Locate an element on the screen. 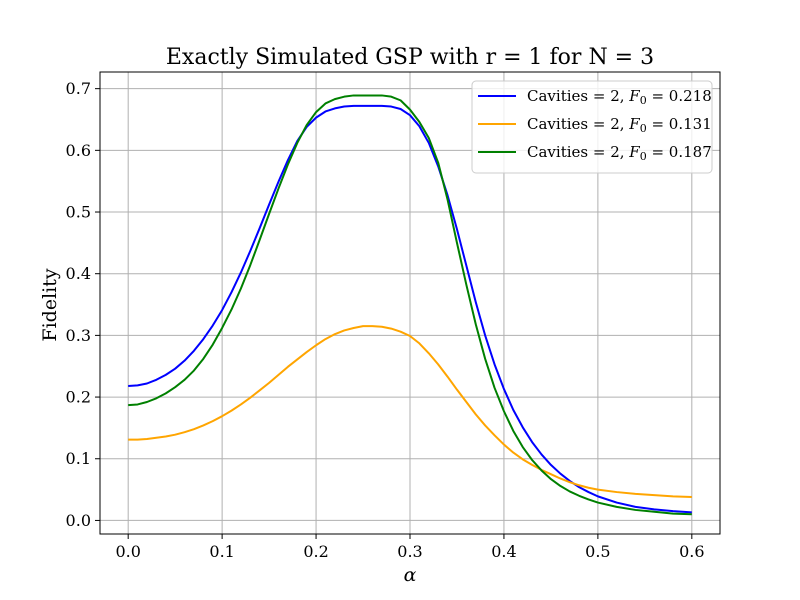 This screenshot has width=800, height=600. y-tick-label: 0.5 is located at coordinates (78, 212).